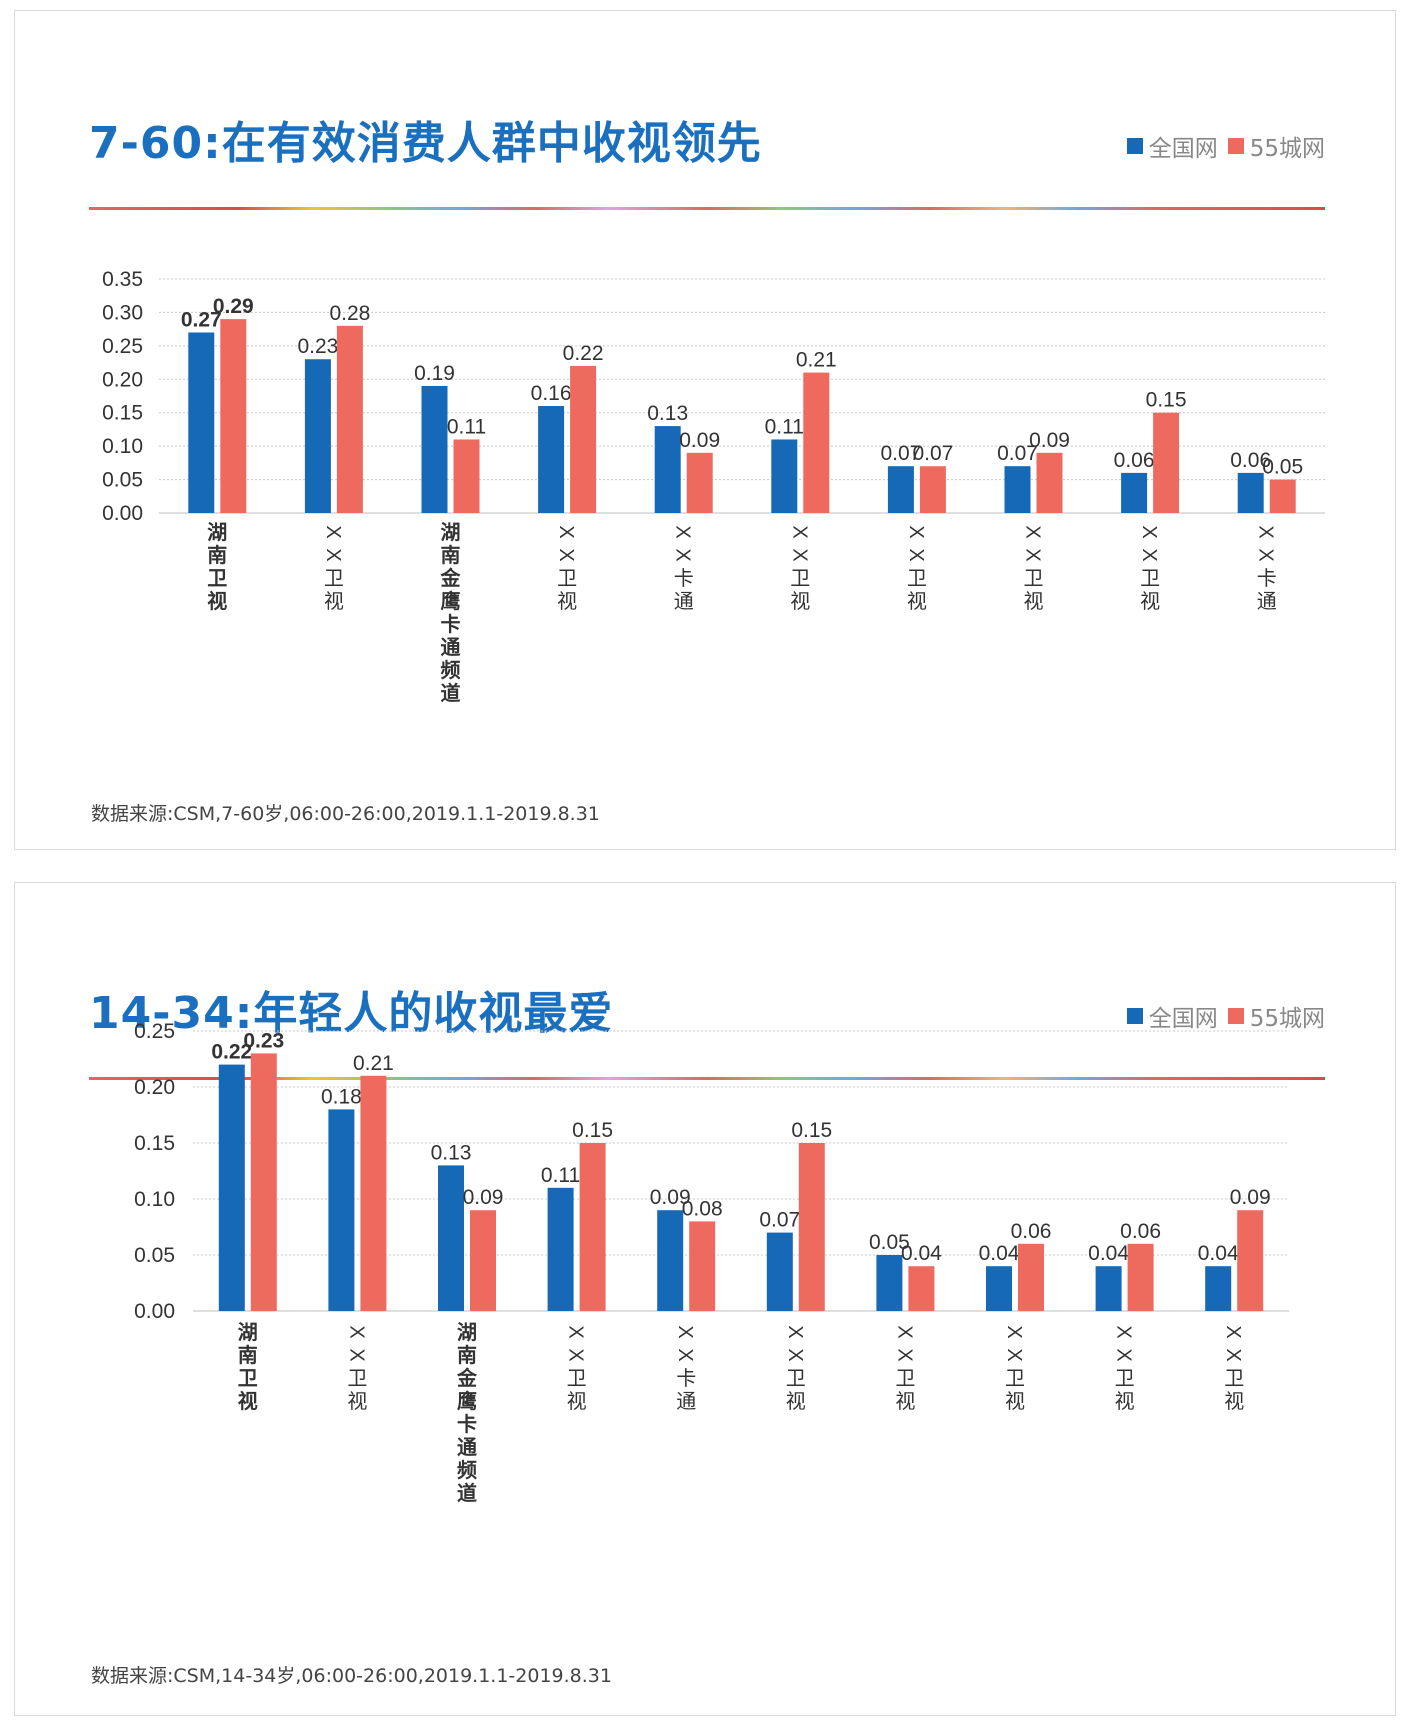 This screenshot has width=1411, height=1726. Describe the element at coordinates (154, 1199) in the screenshot. I see `y-tick-label: 0.10` at that location.